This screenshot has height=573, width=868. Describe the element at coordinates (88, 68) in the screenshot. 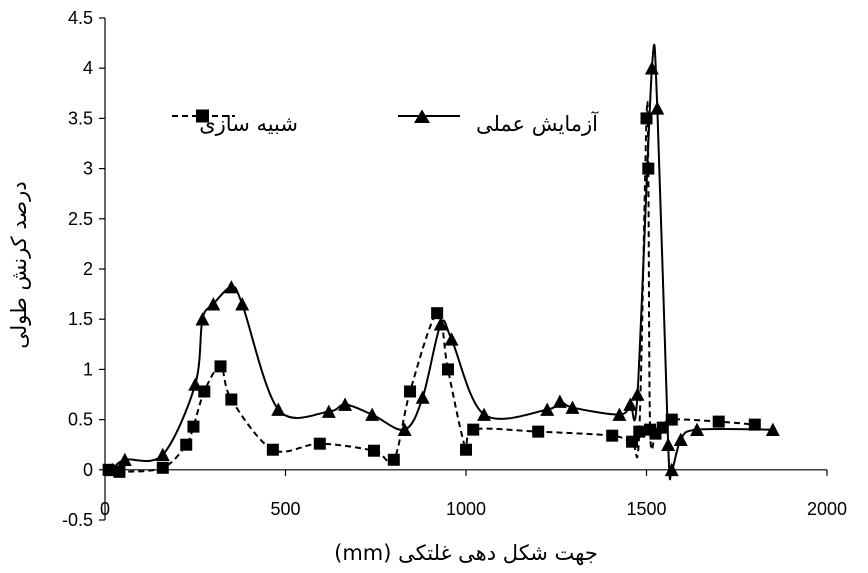

I see `y-tick-label: 4` at that location.